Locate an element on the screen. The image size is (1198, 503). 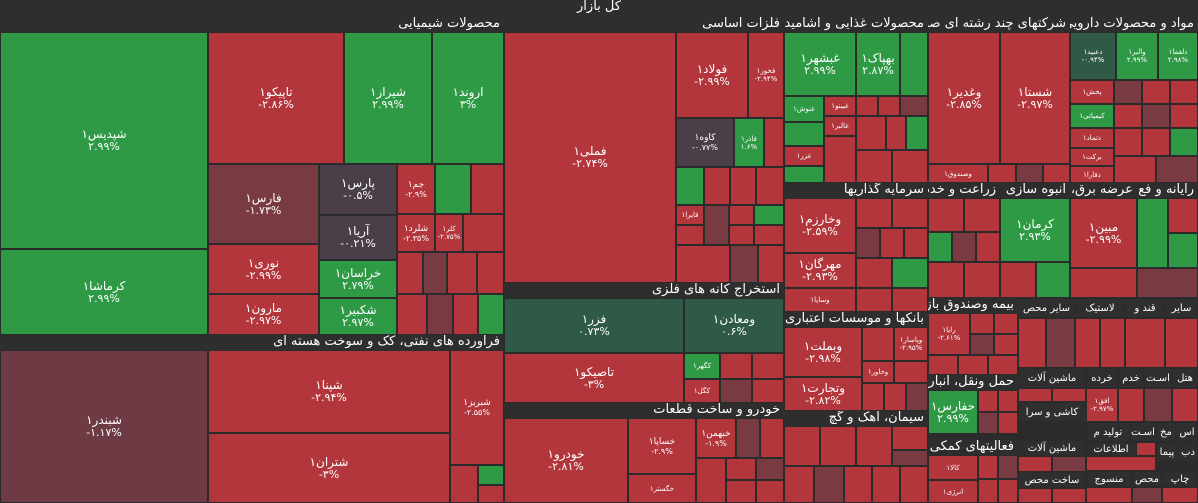
sector-header-sugar: قند و is located at coordinates (1145, 308).